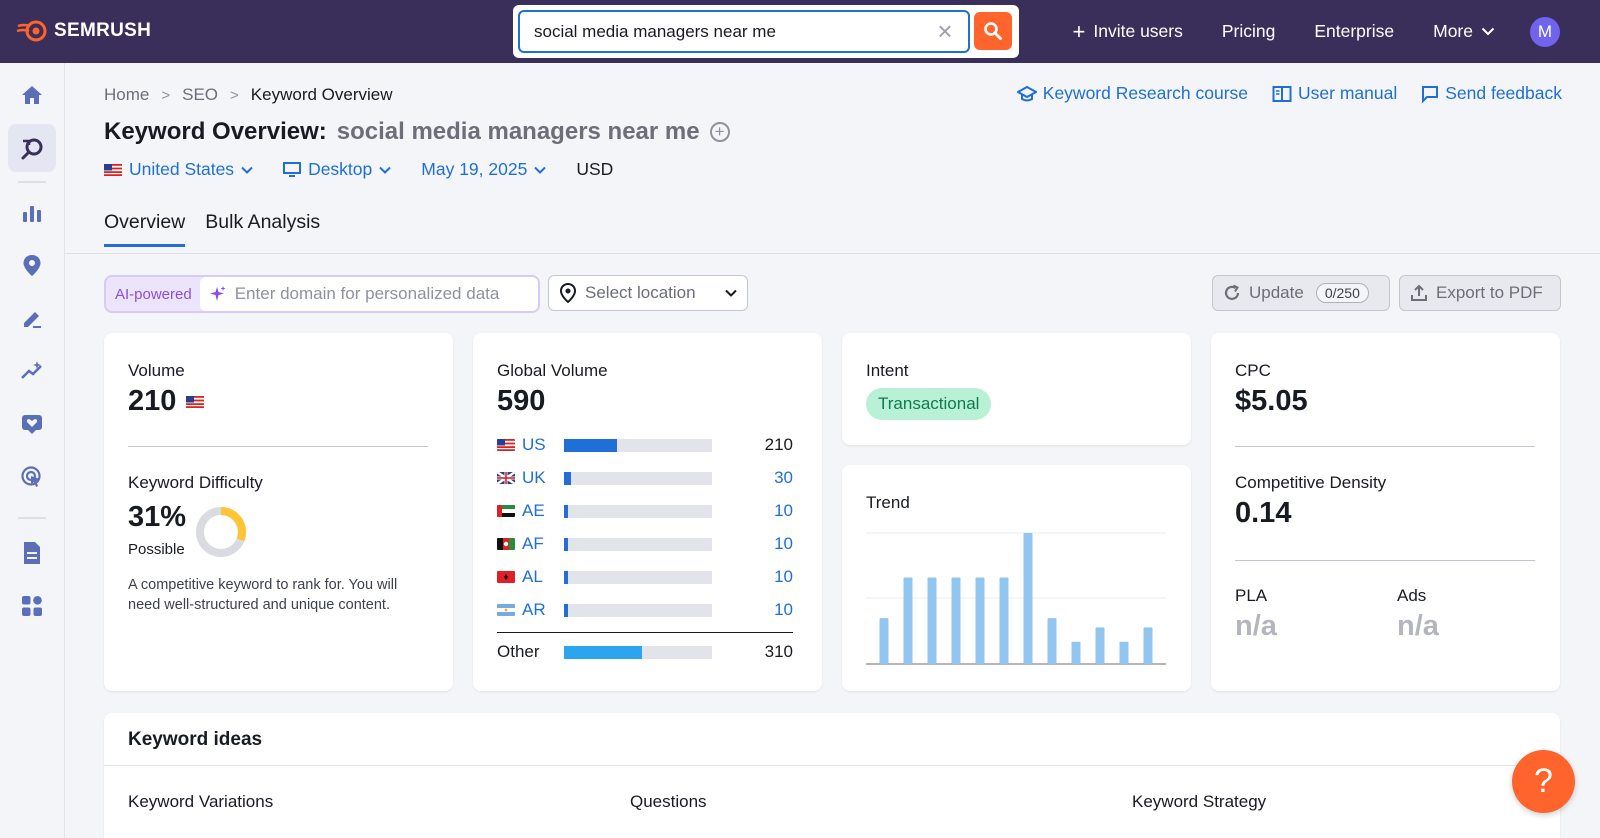 The height and width of the screenshot is (838, 1600). What do you see at coordinates (234, 95) in the screenshot?
I see `chevron-right-icon: >` at bounding box center [234, 95].